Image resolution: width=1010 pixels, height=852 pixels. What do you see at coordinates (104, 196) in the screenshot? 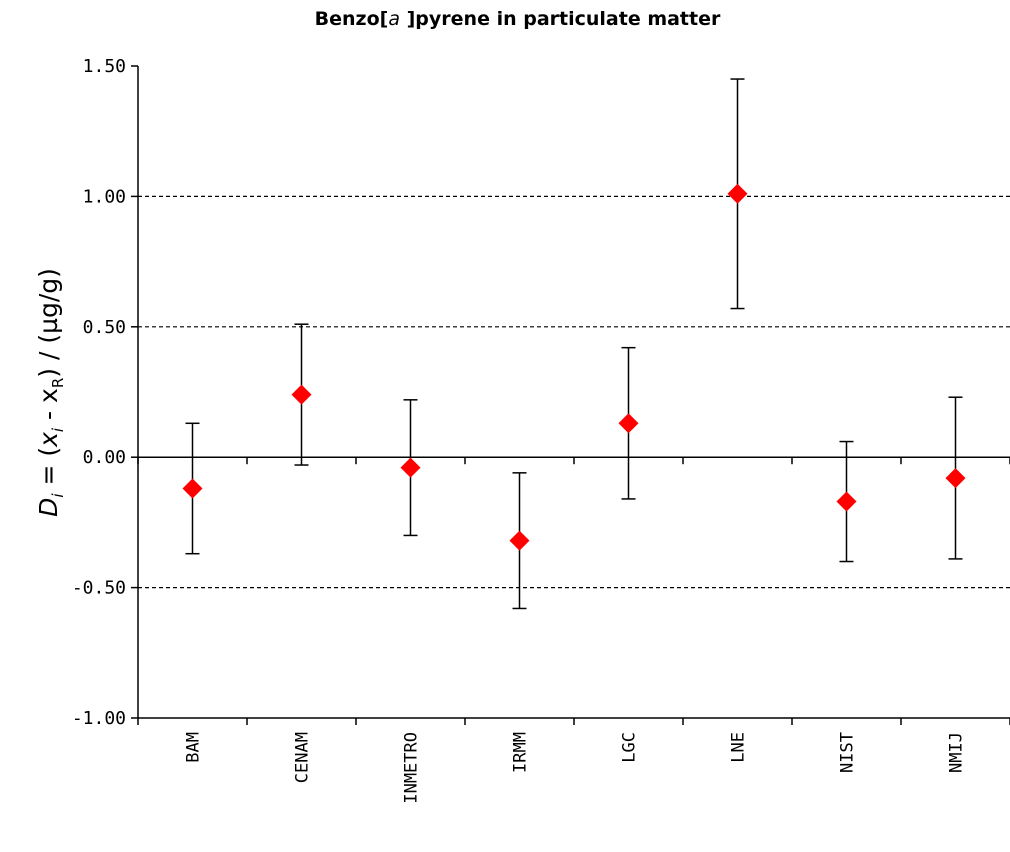
I see `y-tick-label: 1.00` at bounding box center [104, 196].